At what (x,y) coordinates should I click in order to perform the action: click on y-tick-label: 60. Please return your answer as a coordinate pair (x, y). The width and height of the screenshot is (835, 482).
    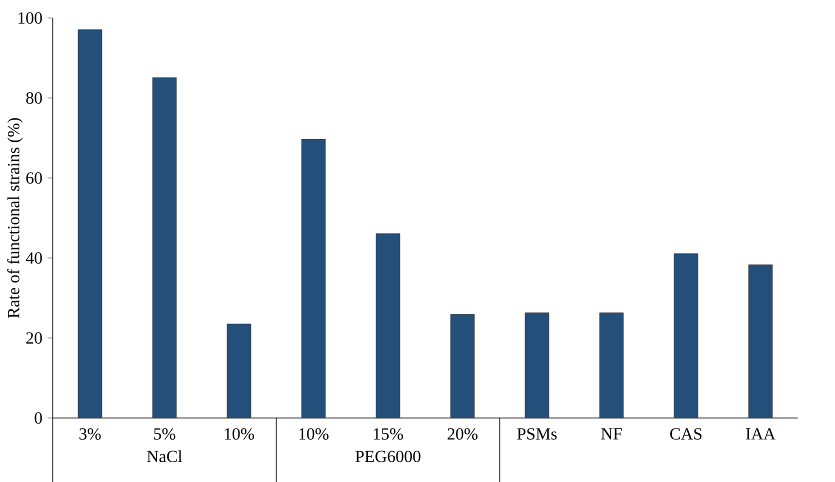
    Looking at the image, I should click on (34, 178).